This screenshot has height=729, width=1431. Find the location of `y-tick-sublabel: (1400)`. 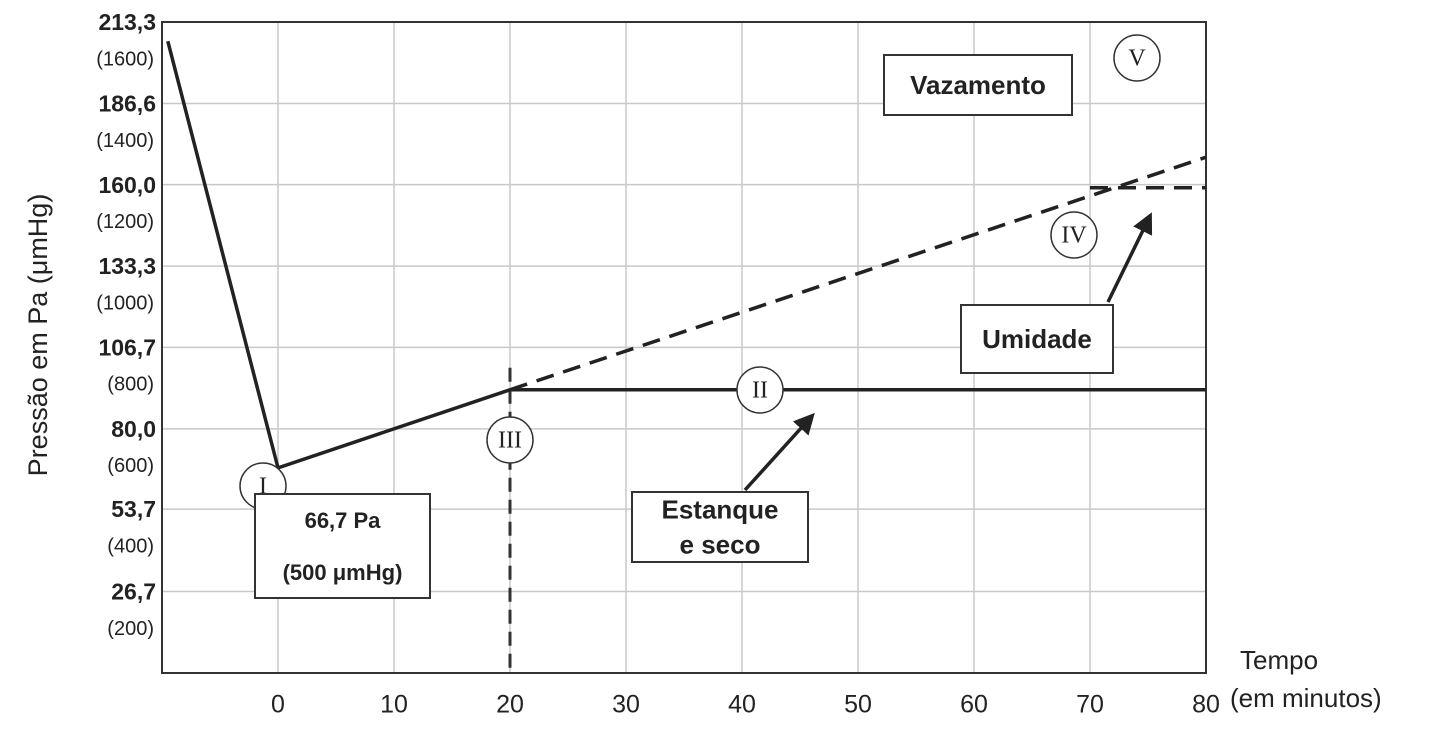

y-tick-sublabel: (1400) is located at coordinates (125, 141).